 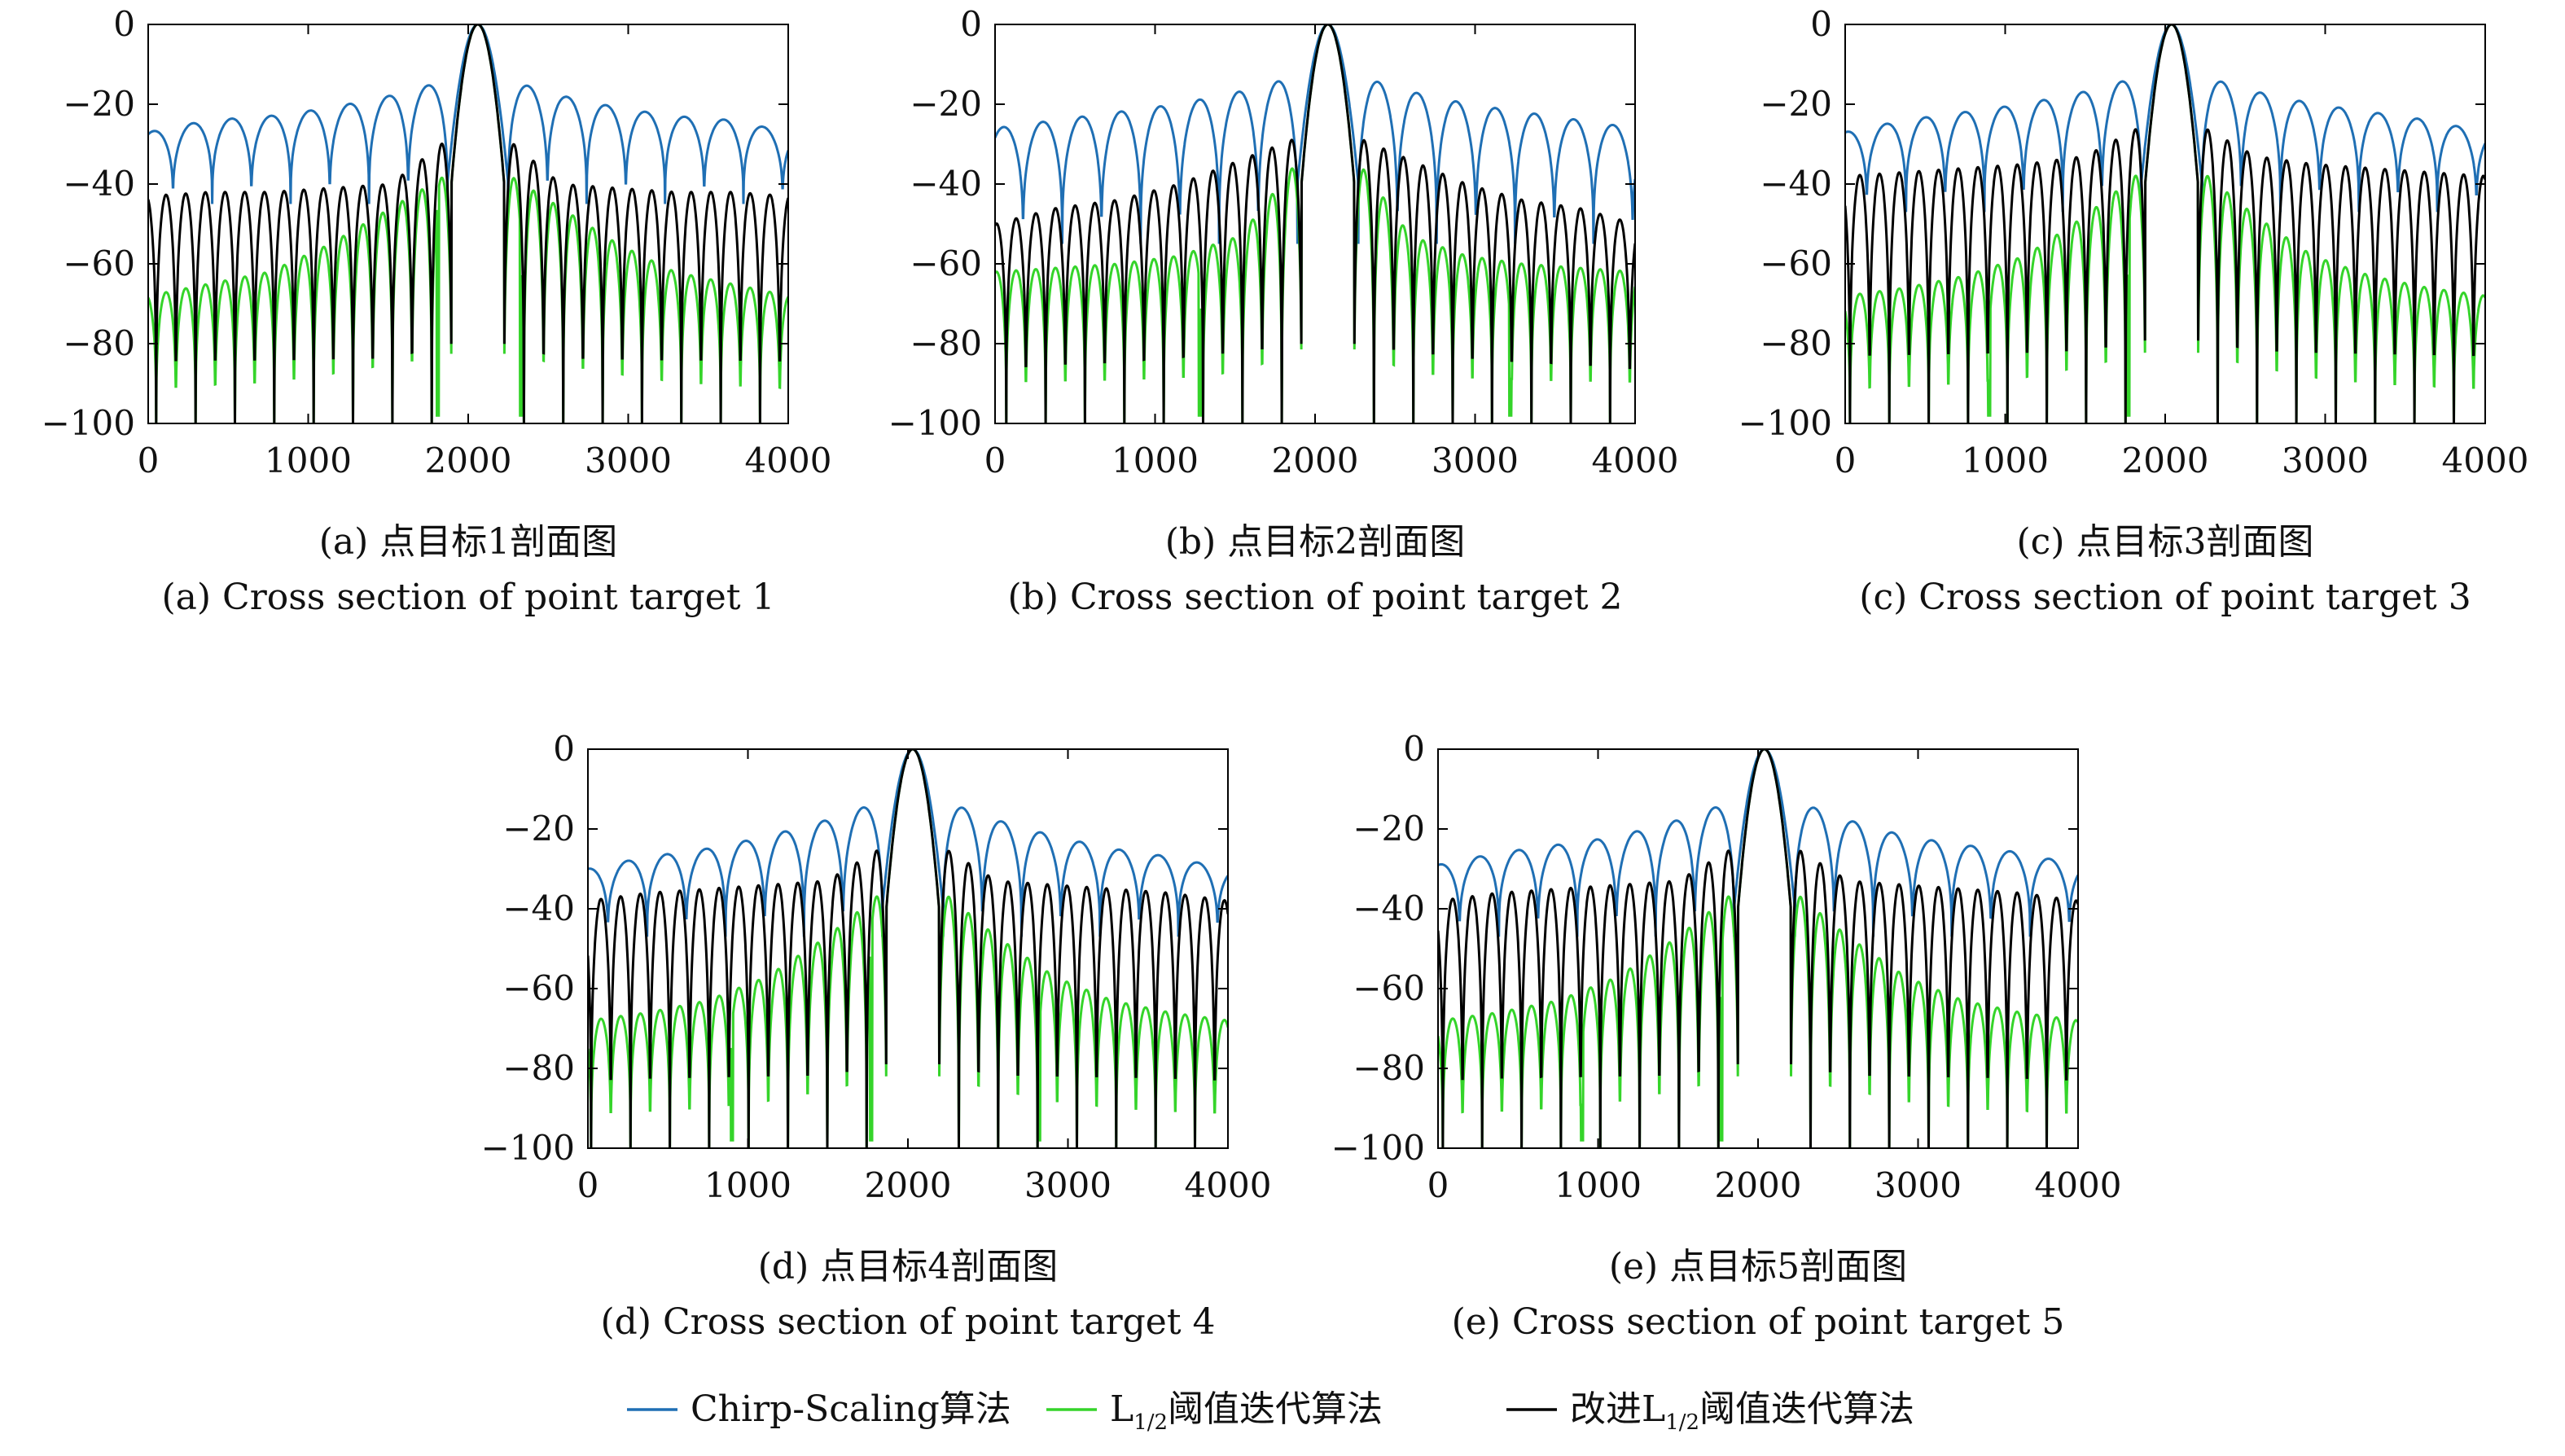 I want to click on panel-caption-zh: (c) 点目标3剖面图, so click(x=2165, y=542).